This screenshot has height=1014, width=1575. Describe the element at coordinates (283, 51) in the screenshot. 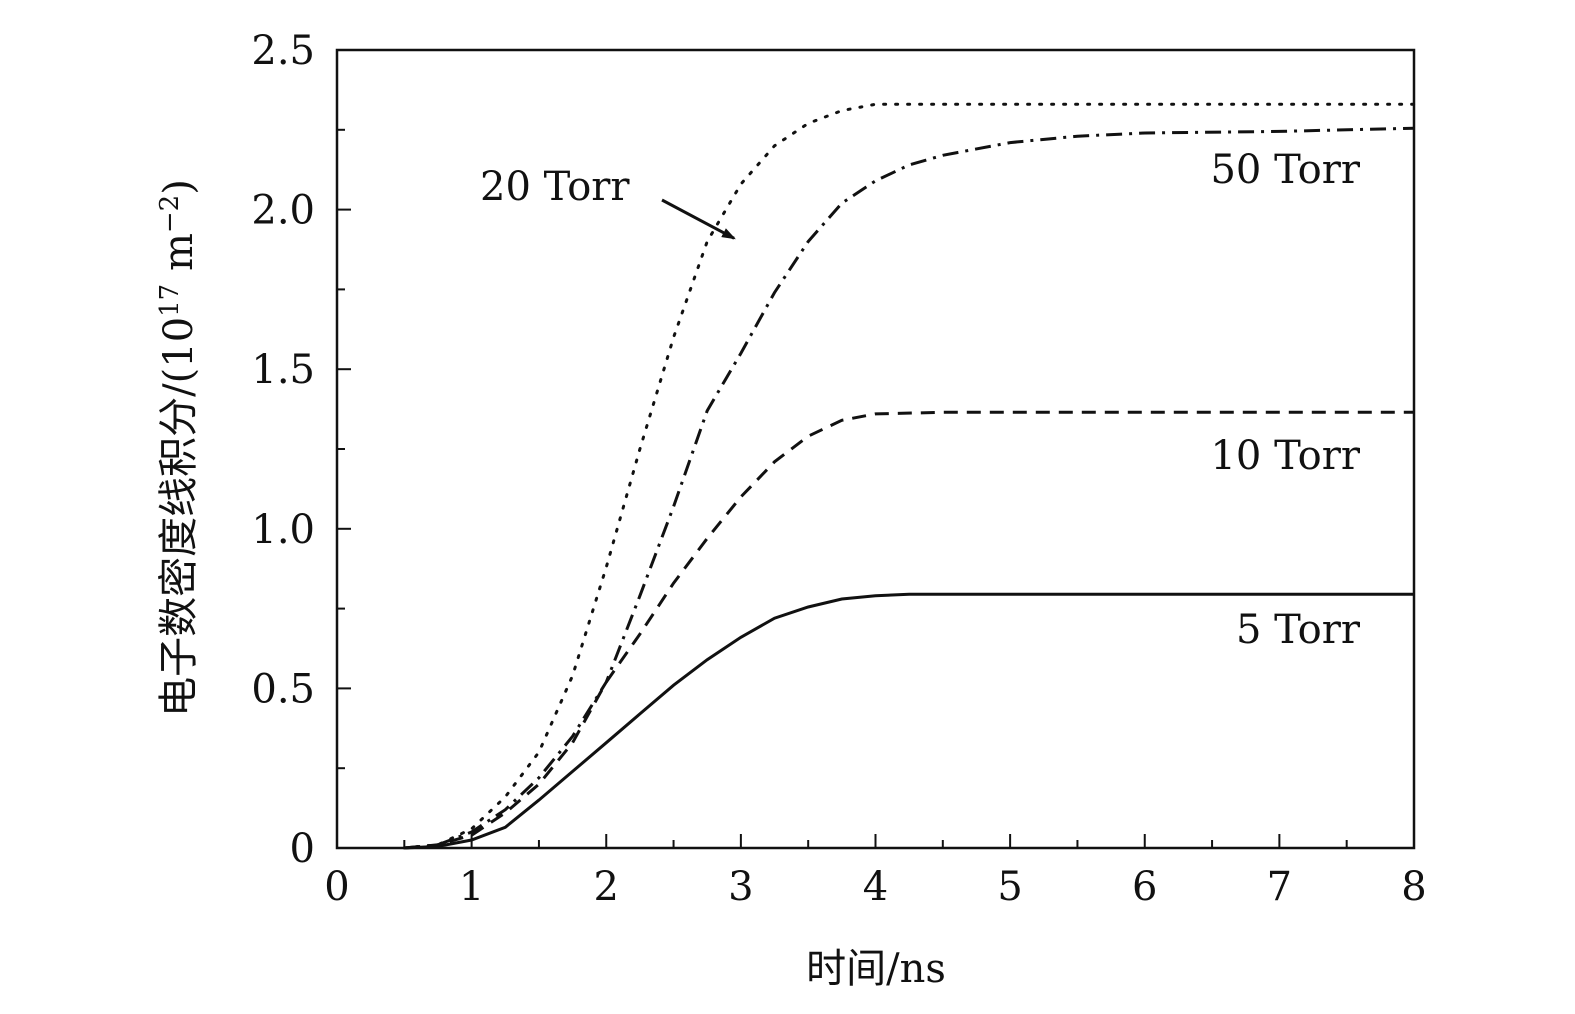

I see `y-tick-label: 2.5` at that location.